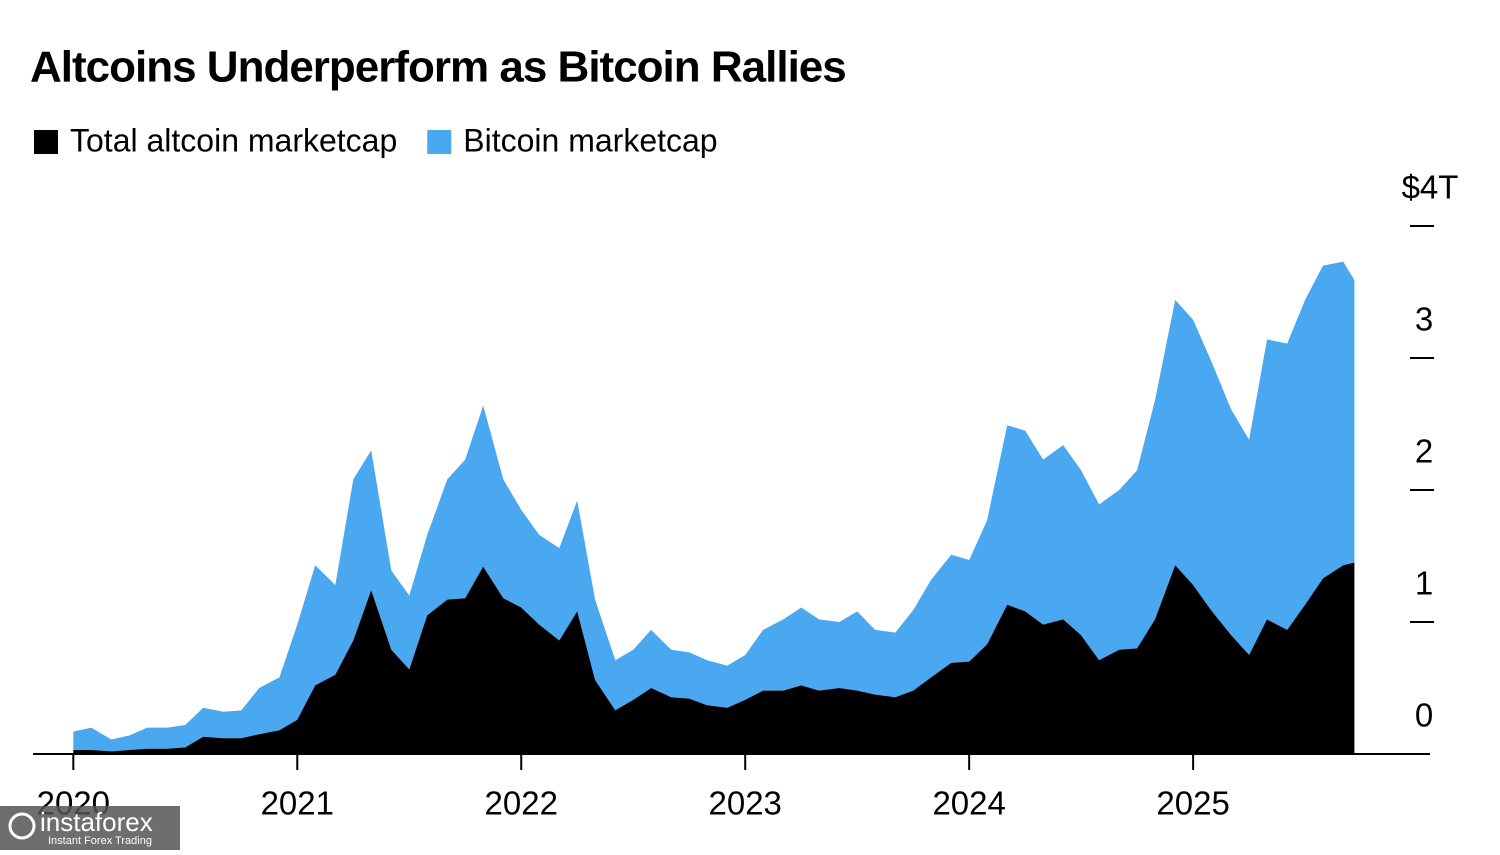 This screenshot has height=855, width=1500. I want to click on y-tick-label: 0, so click(1424, 715).